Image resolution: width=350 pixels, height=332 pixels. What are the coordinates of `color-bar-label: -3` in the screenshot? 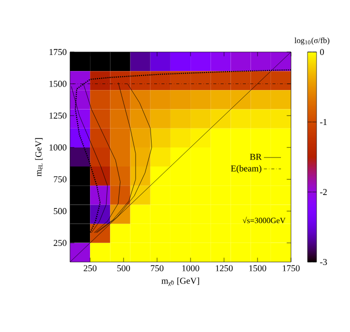 It's located at (323, 262).